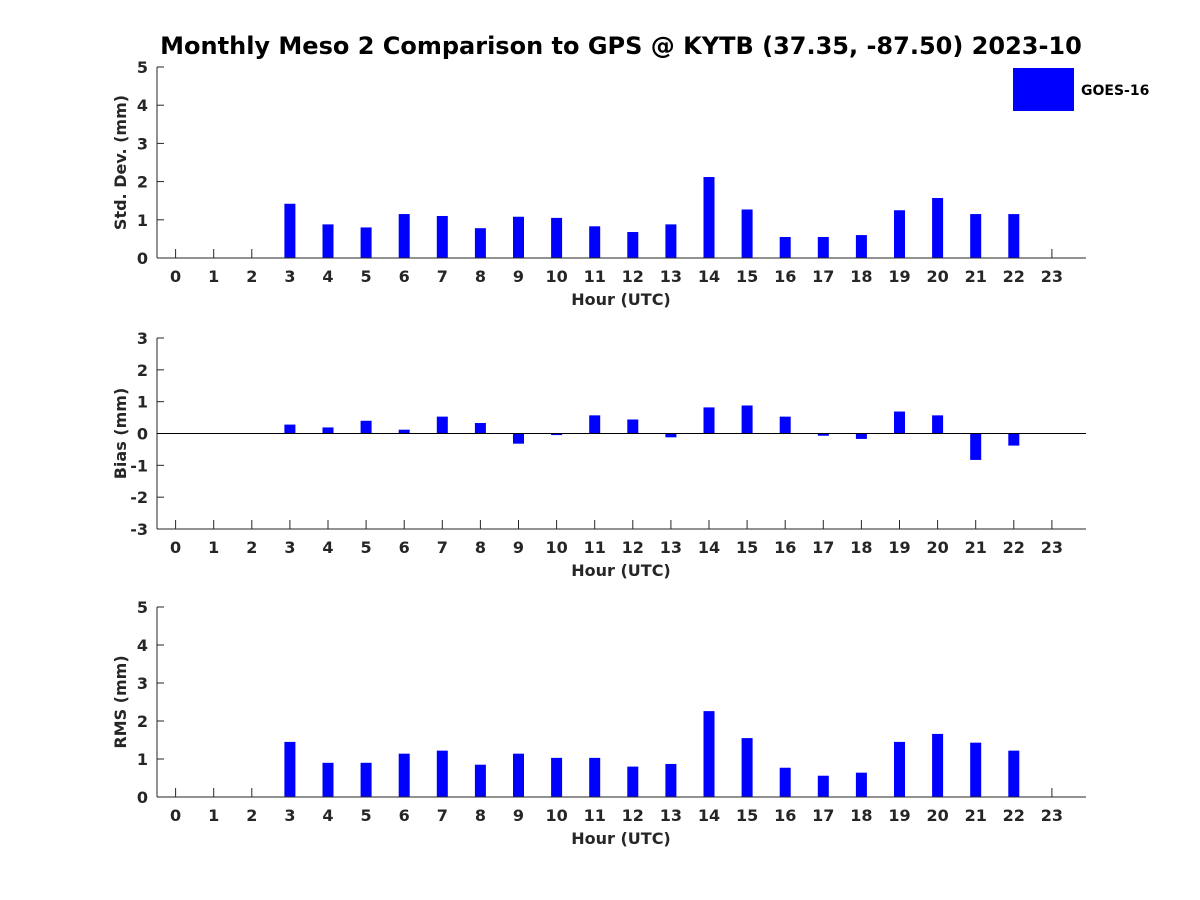  What do you see at coordinates (120, 701) in the screenshot?
I see `y-axis-label: RMS (mm)` at bounding box center [120, 701].